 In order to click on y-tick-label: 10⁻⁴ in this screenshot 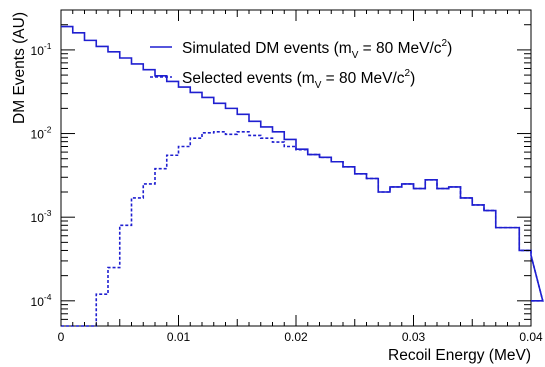, I will do `click(41, 300)`.